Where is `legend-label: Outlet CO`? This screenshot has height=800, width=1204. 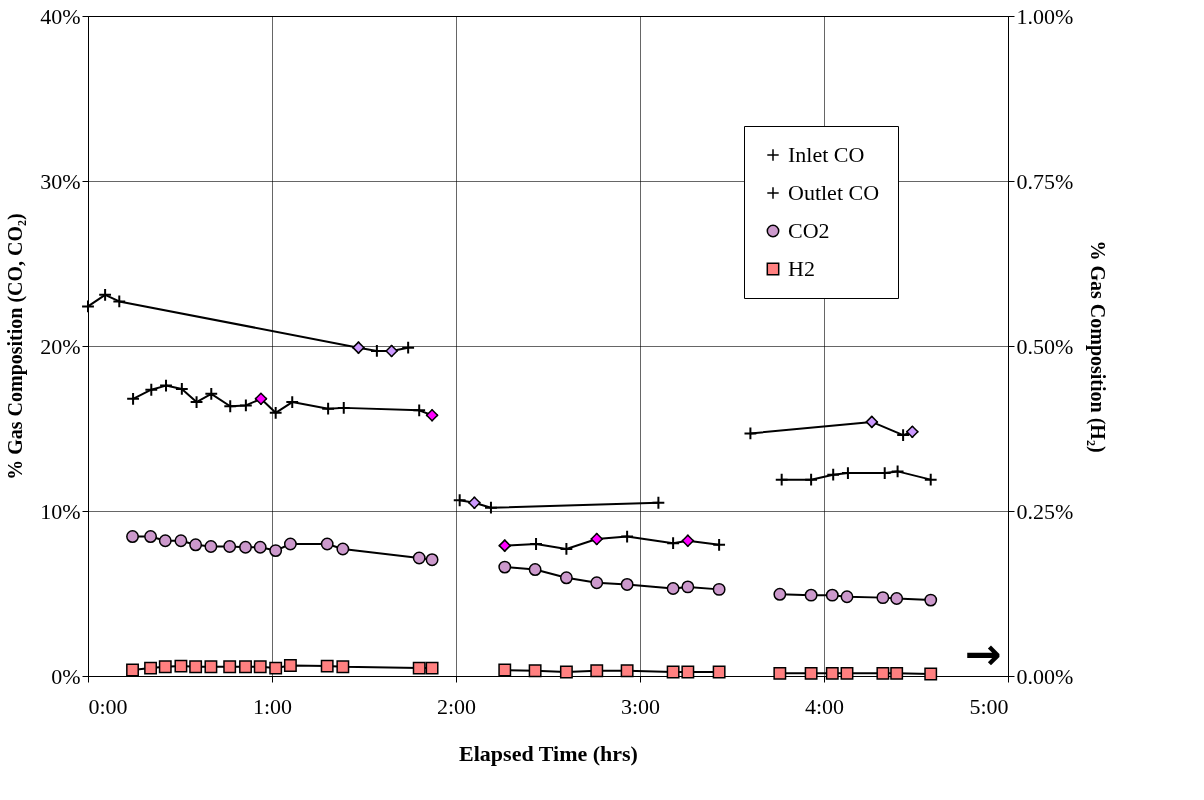 legend-label: Outlet CO is located at coordinates (834, 192).